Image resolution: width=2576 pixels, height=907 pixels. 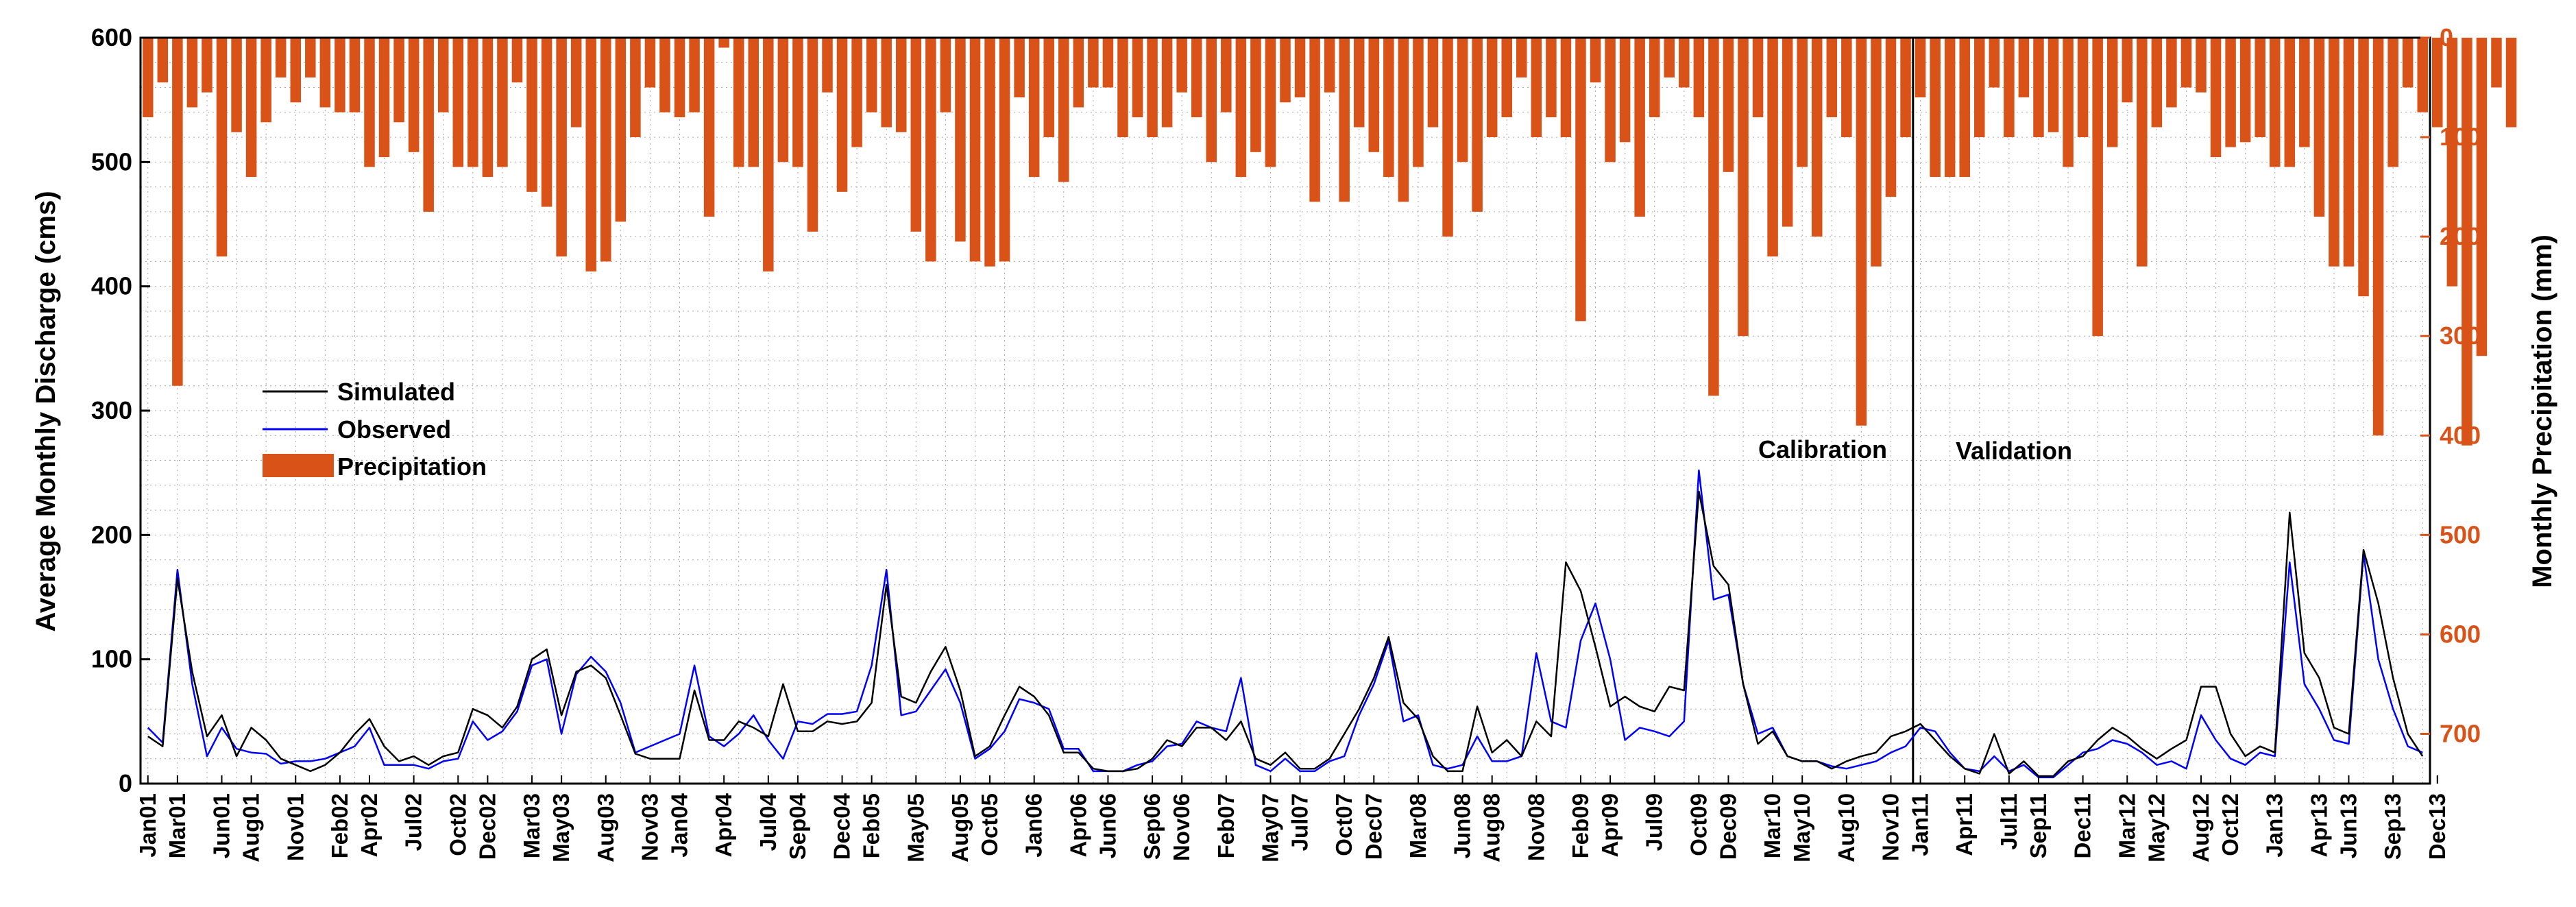 What do you see at coordinates (915, 828) in the screenshot?
I see `x-axis-tick-label: May05` at bounding box center [915, 828].